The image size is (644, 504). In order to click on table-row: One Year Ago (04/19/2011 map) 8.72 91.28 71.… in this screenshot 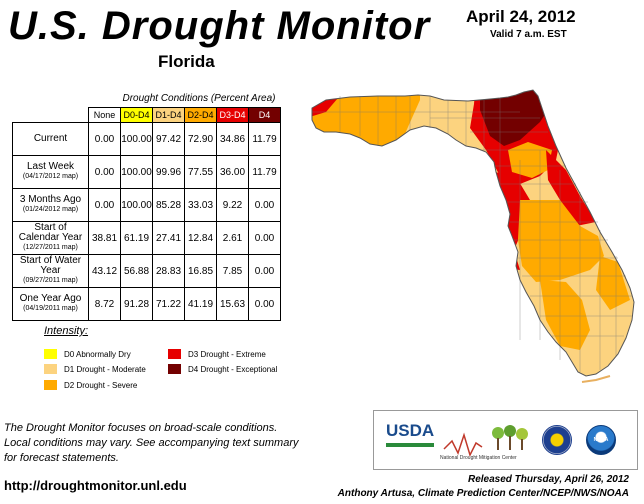, I will do `click(146, 304)`.